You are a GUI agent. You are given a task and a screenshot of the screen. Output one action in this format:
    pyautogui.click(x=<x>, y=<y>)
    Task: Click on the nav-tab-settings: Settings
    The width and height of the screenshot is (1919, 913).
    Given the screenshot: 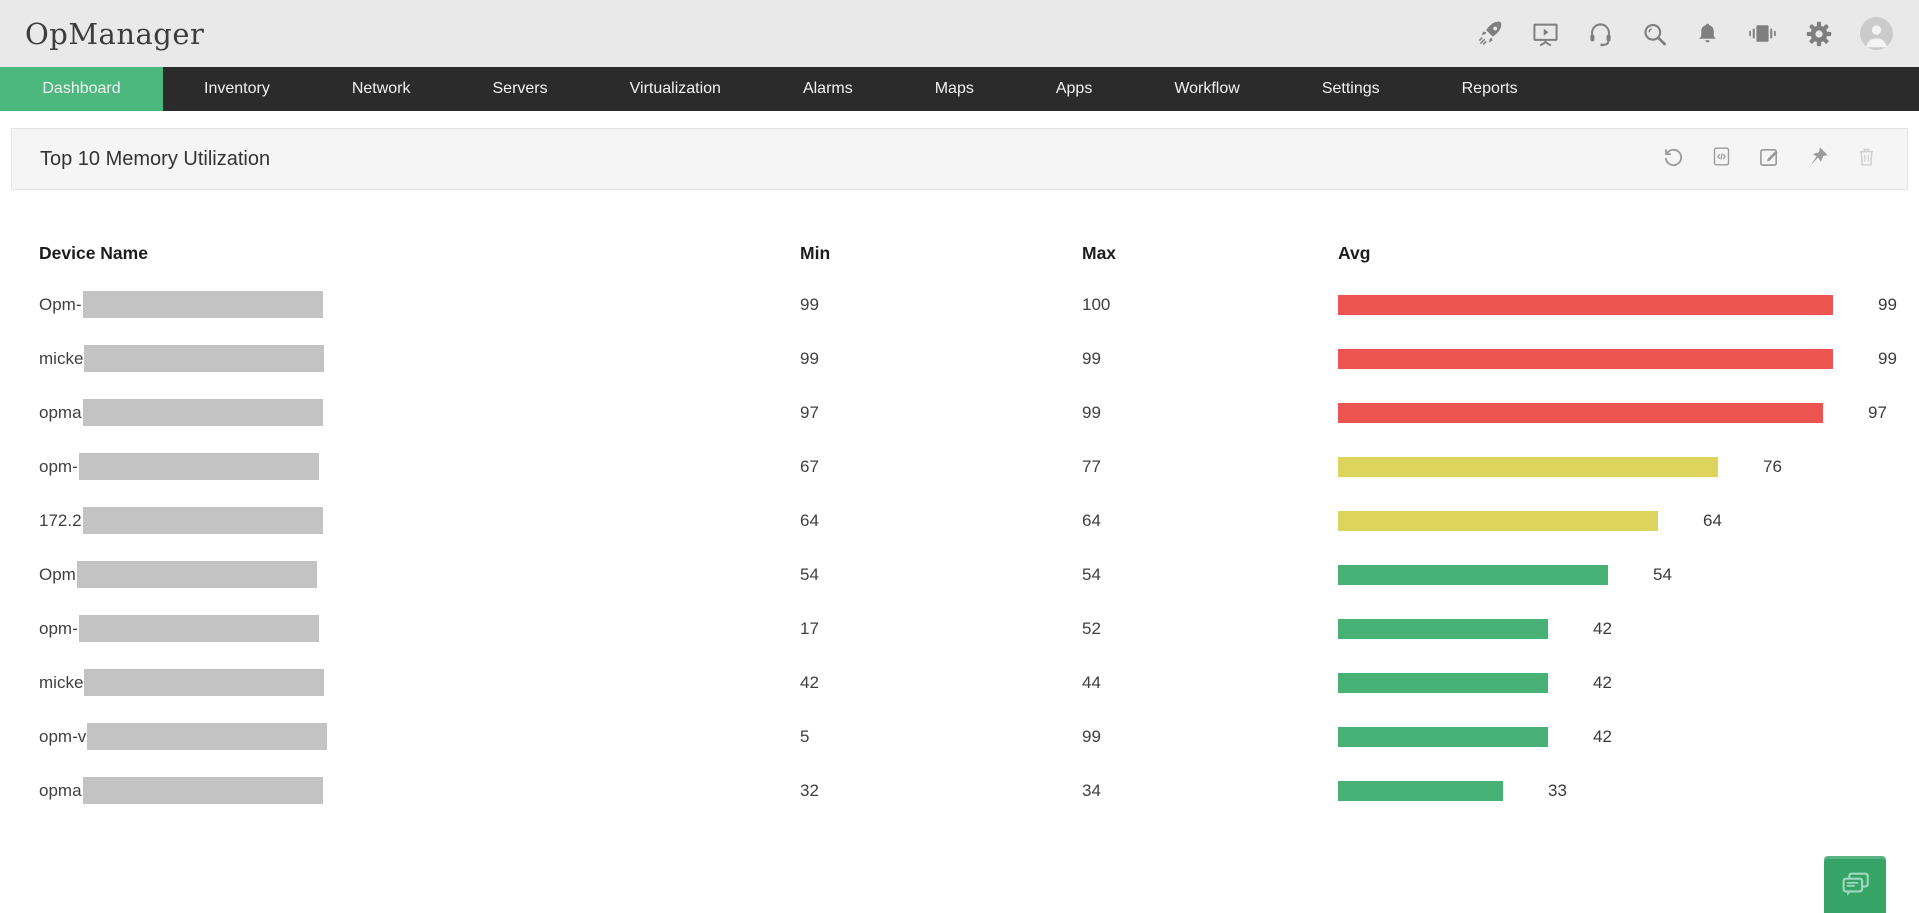 What is the action you would take?
    pyautogui.click(x=1350, y=88)
    